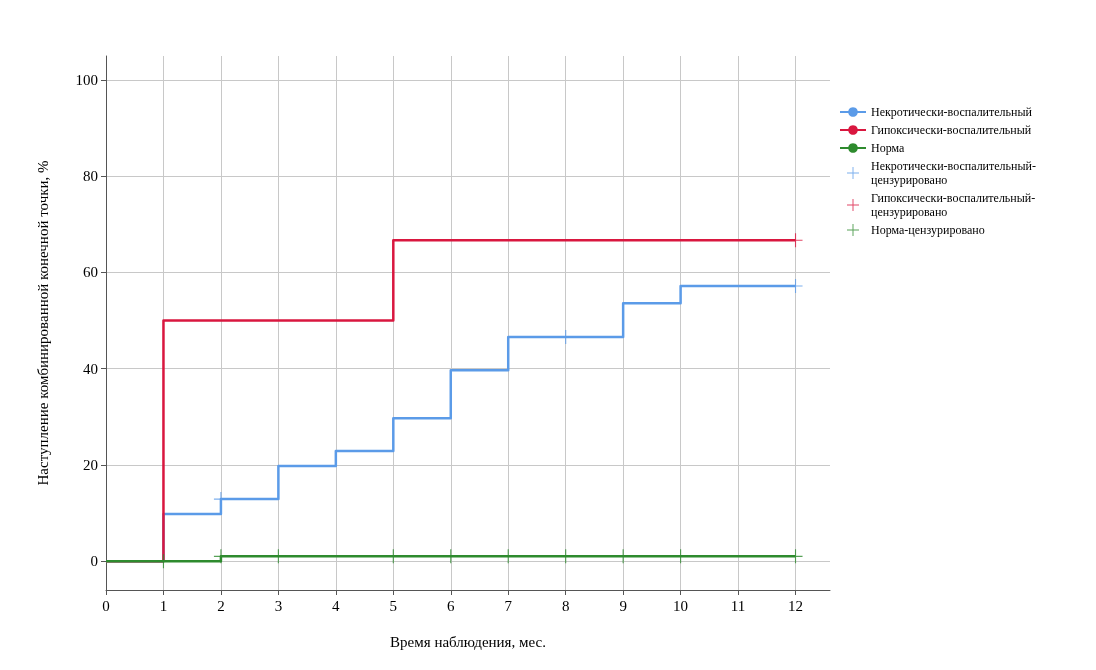  Describe the element at coordinates (796, 605) in the screenshot. I see `x-tick-label: 12` at that location.